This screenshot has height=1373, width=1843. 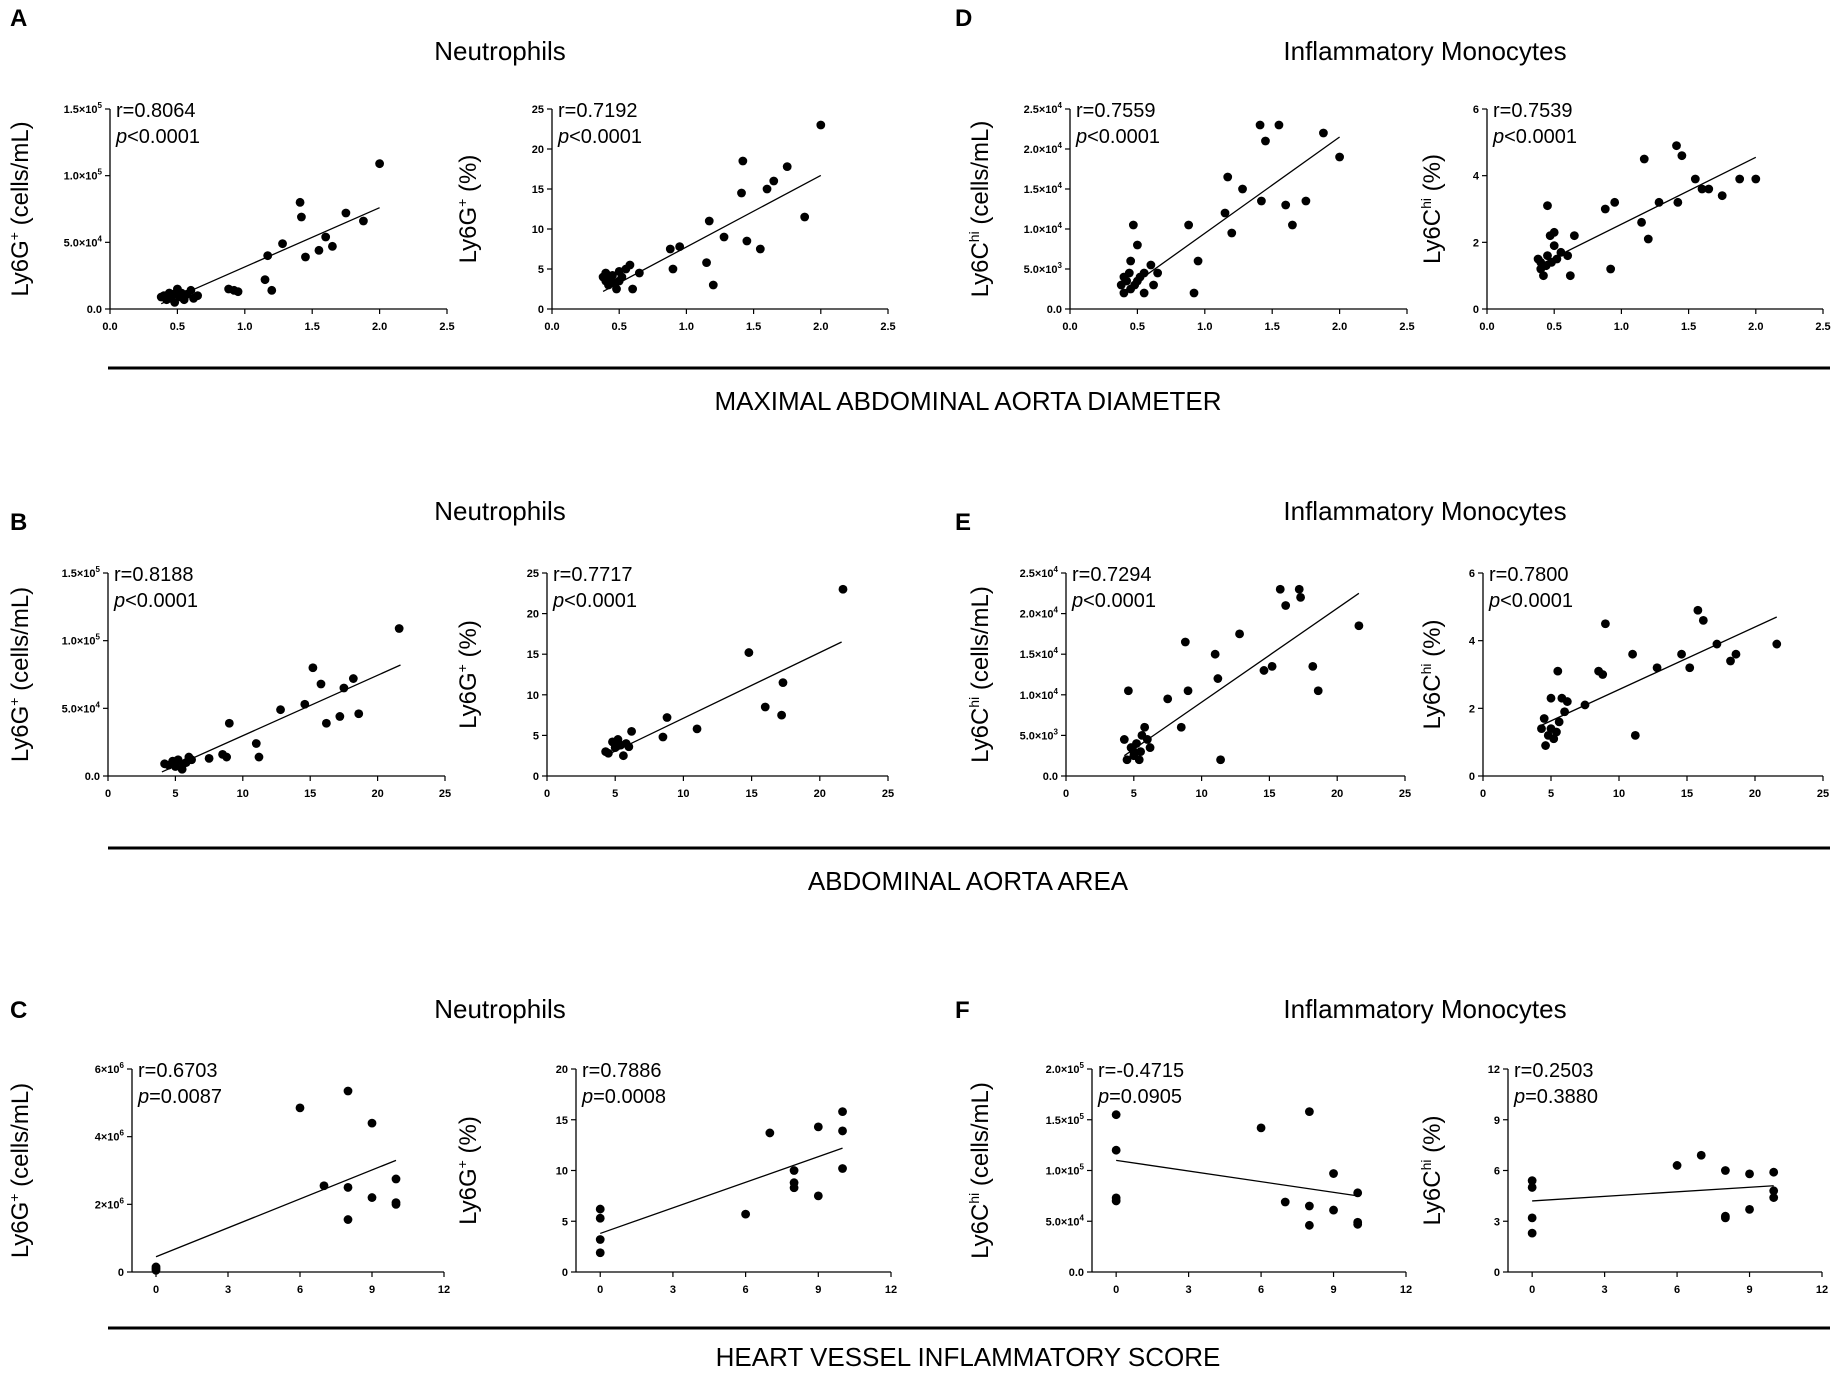 I want to click on x-tick-label: 1.5, so click(x=1688, y=327).